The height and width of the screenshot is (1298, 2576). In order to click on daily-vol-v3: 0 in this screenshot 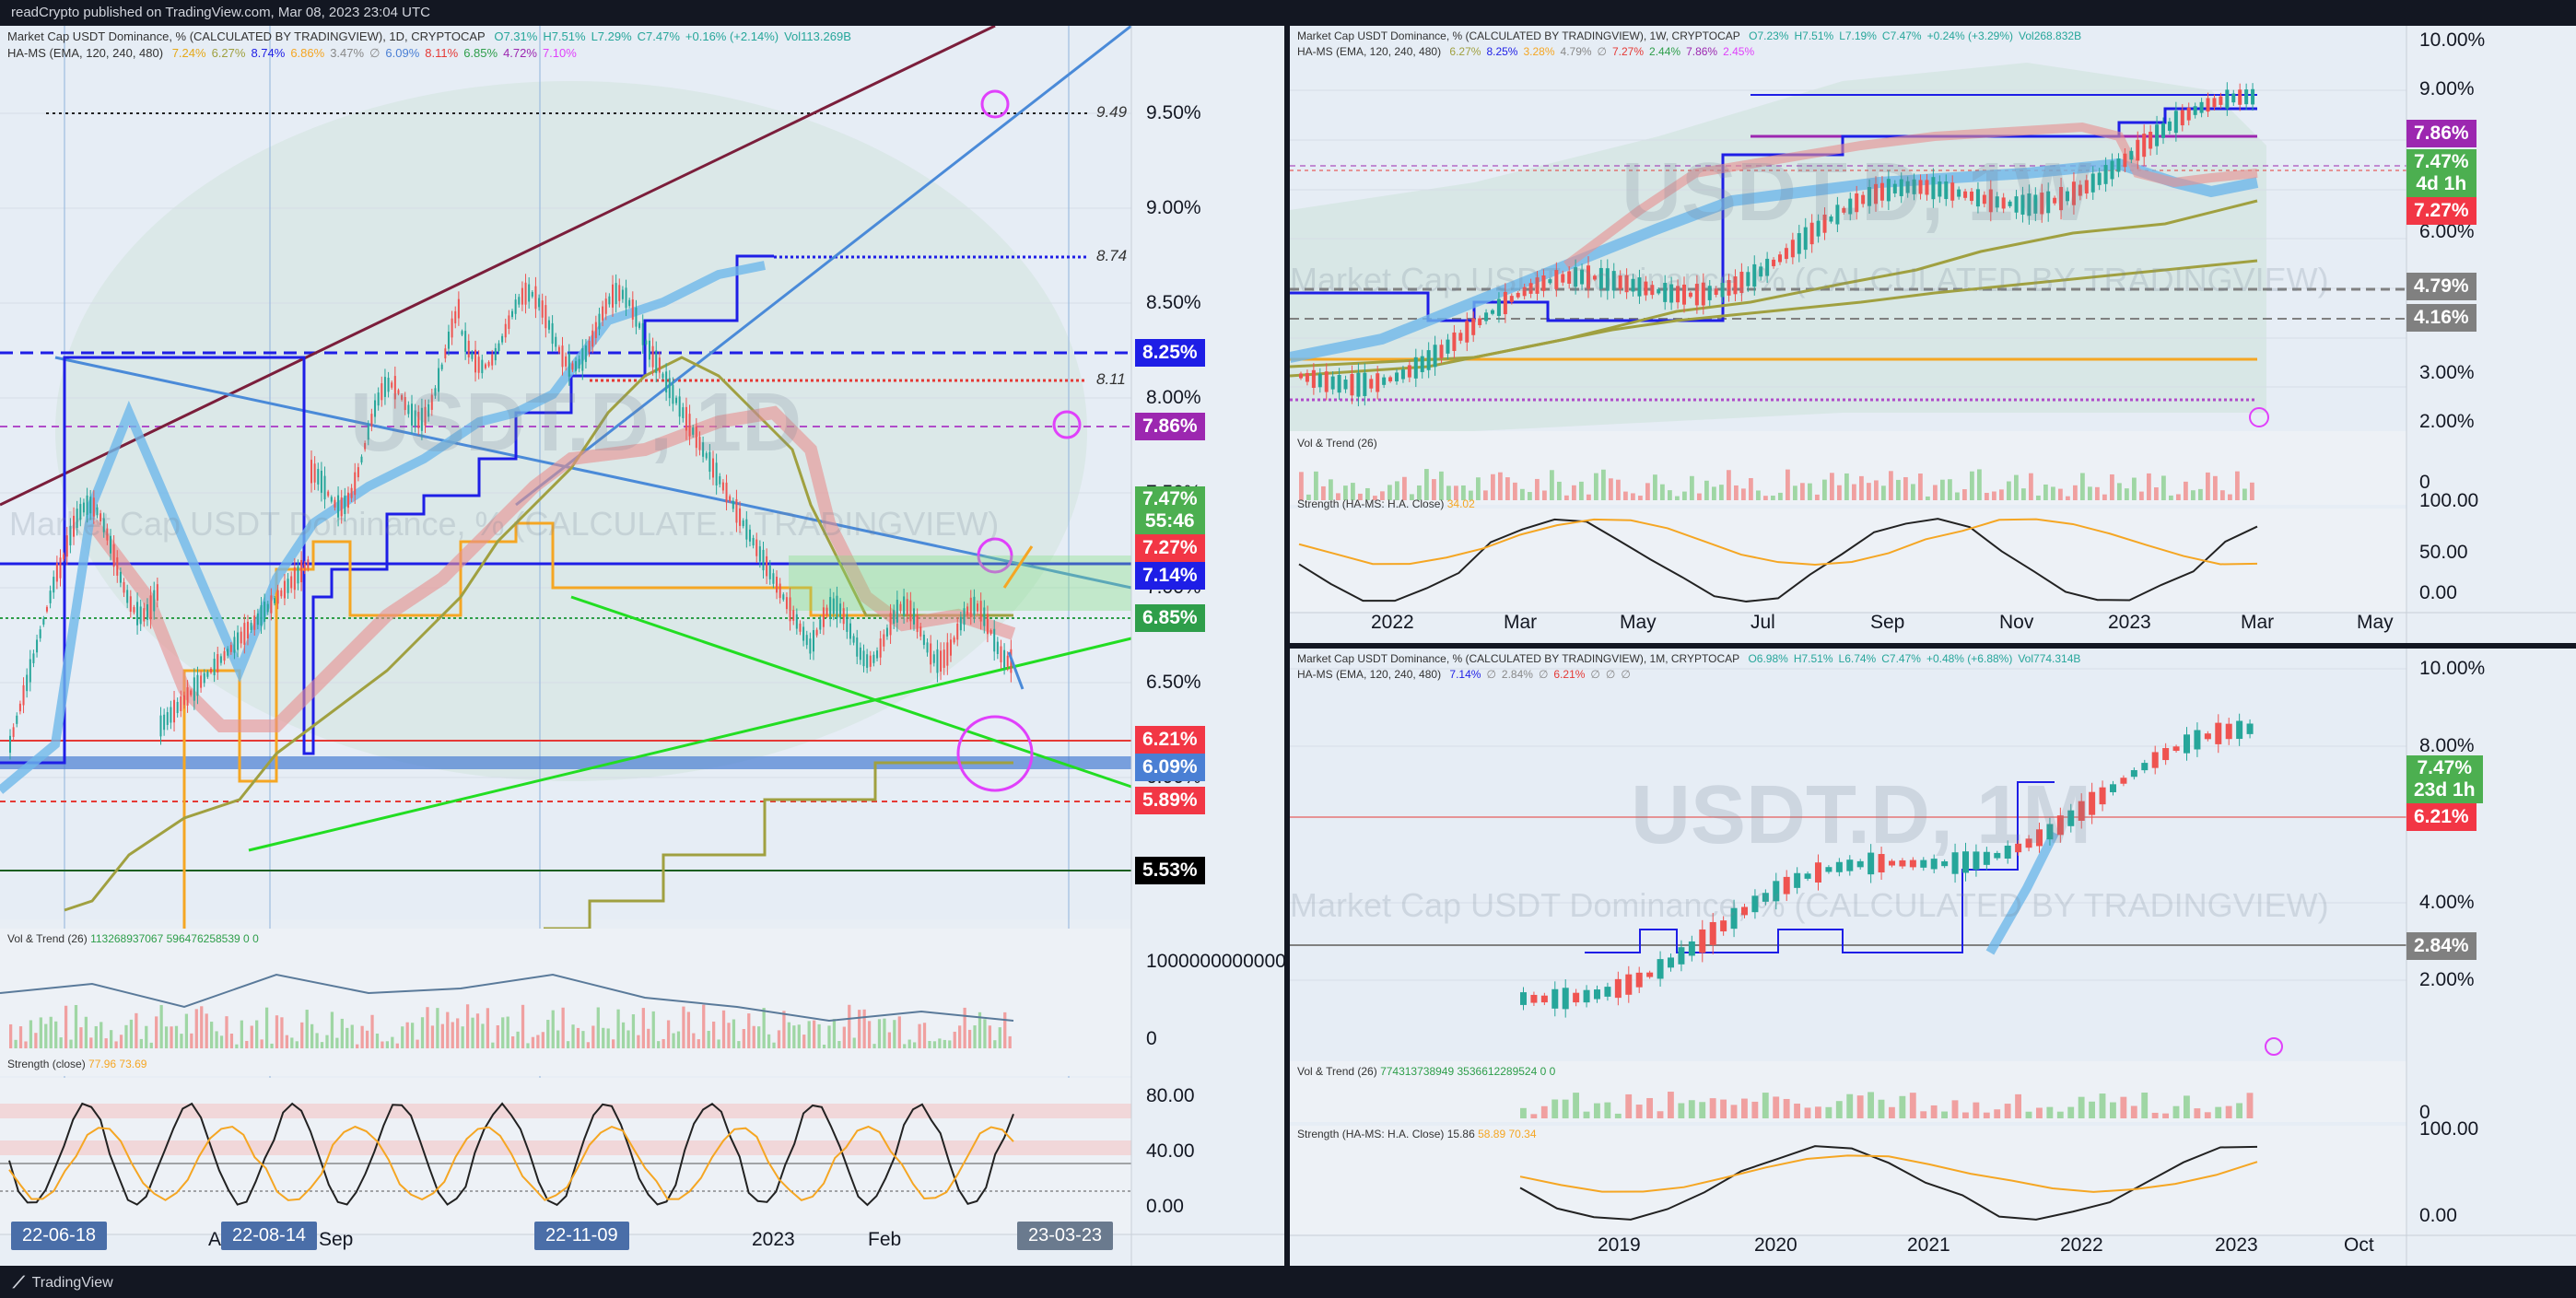, I will do `click(256, 938)`.